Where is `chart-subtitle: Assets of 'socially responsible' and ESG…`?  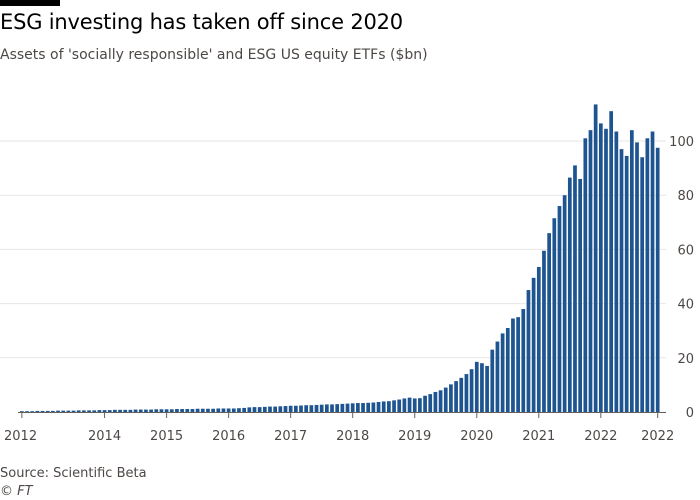 chart-subtitle: Assets of 'socially responsible' and ESG… is located at coordinates (214, 55).